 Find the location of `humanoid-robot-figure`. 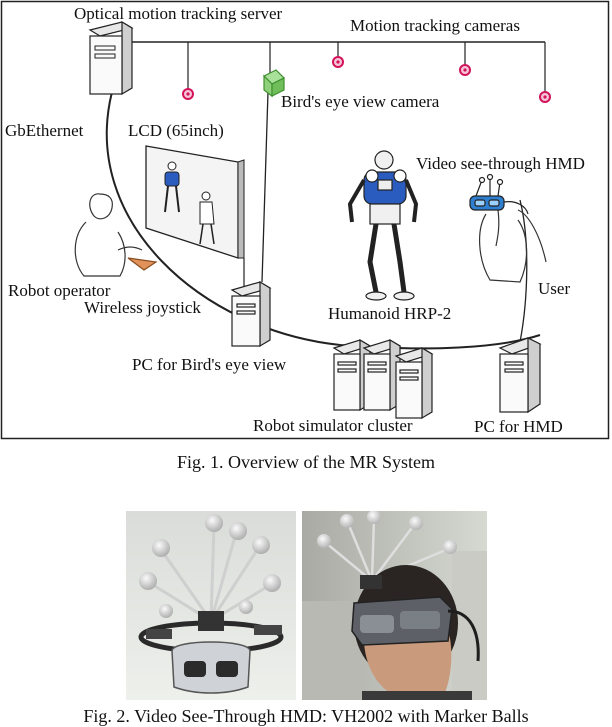

humanoid-robot-figure is located at coordinates (383, 225).